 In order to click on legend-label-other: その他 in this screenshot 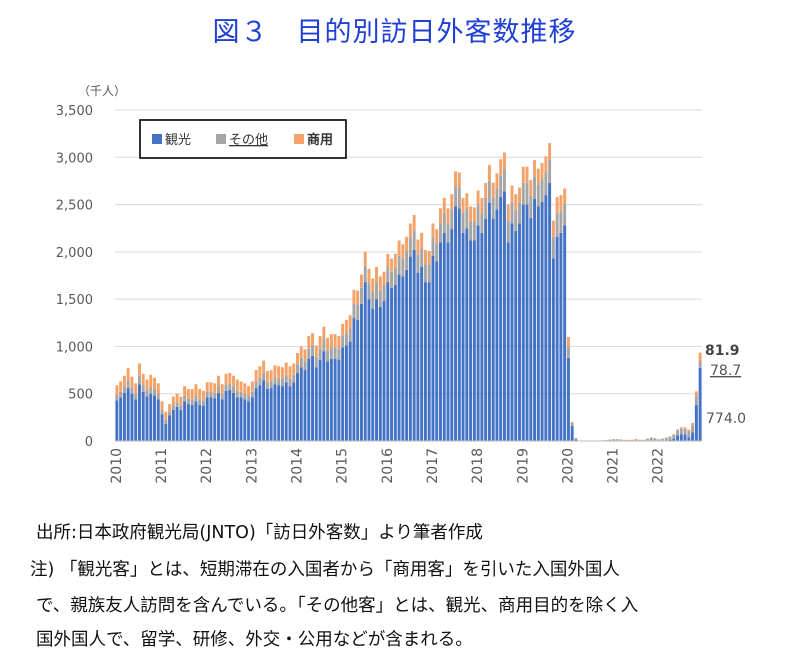, I will do `click(248, 140)`.